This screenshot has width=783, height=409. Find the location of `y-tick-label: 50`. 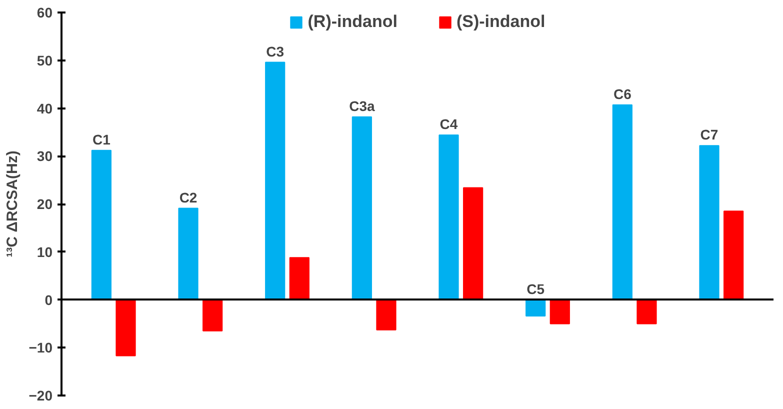

y-tick-label: 50 is located at coordinates (44, 60).